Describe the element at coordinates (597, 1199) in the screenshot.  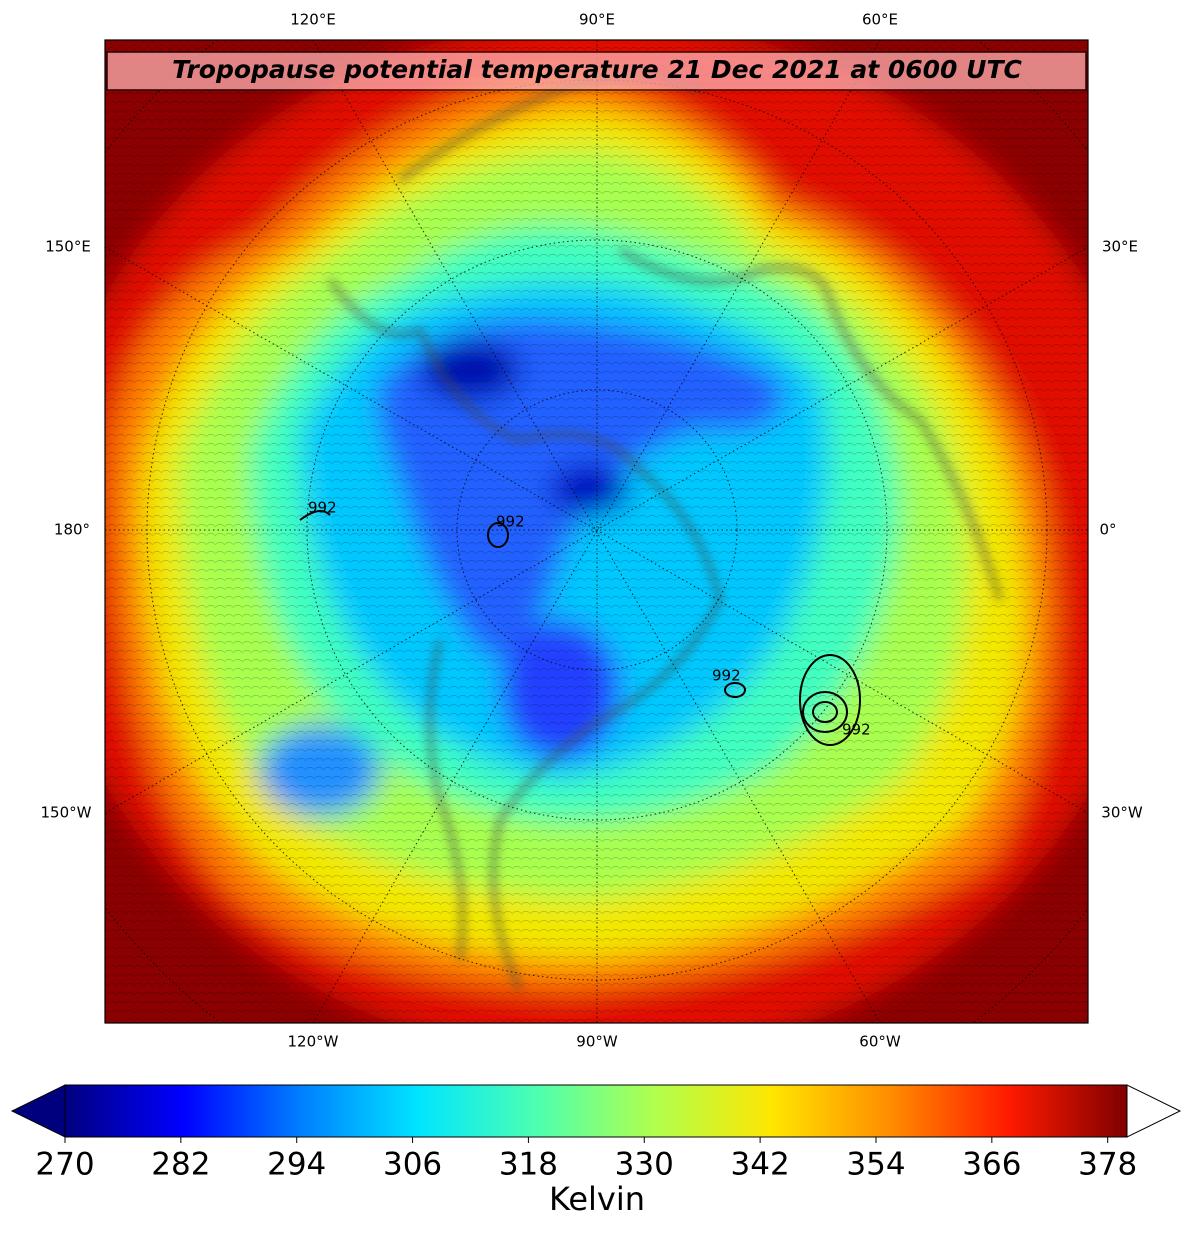
I see `colorbar-label: Kelvin` at that location.